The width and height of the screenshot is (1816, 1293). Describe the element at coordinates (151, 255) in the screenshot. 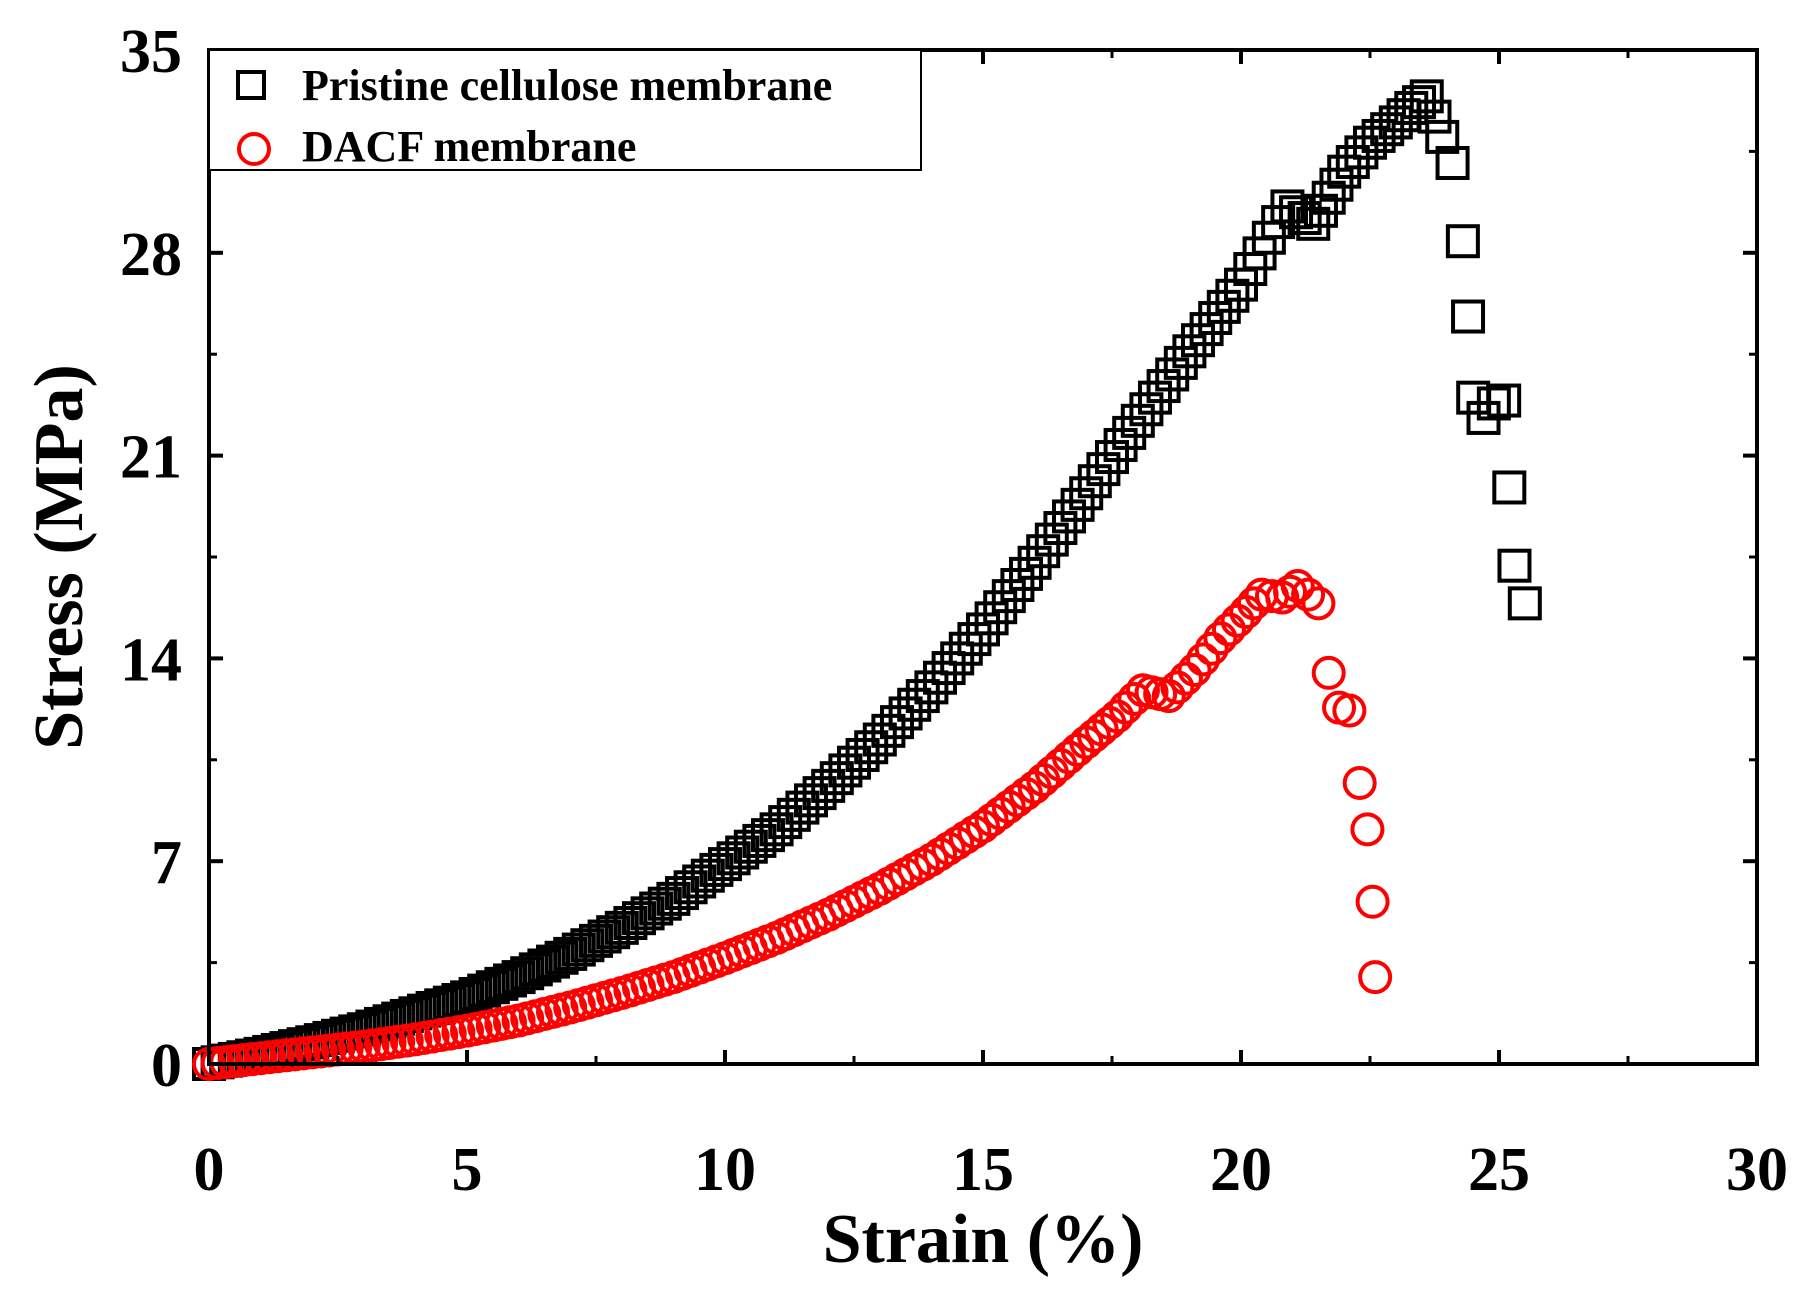

I see `y-tick-label: 28` at that location.